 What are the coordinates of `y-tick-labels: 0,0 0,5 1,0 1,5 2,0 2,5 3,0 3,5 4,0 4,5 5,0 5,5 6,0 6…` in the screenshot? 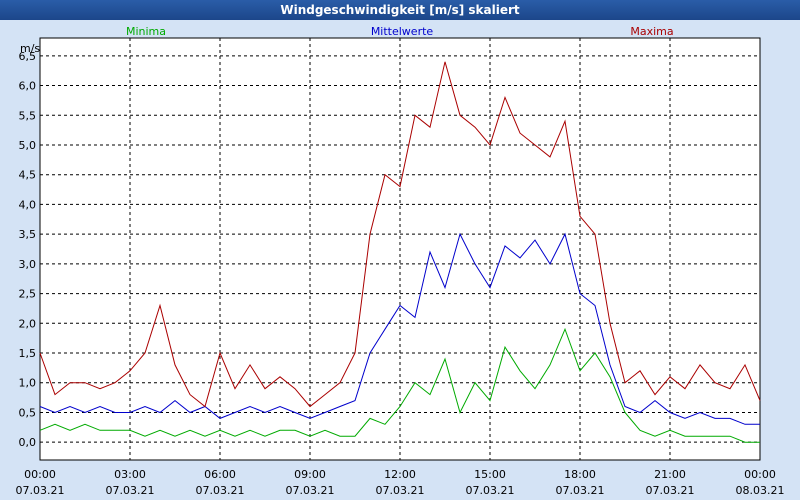 It's located at (28, 249).